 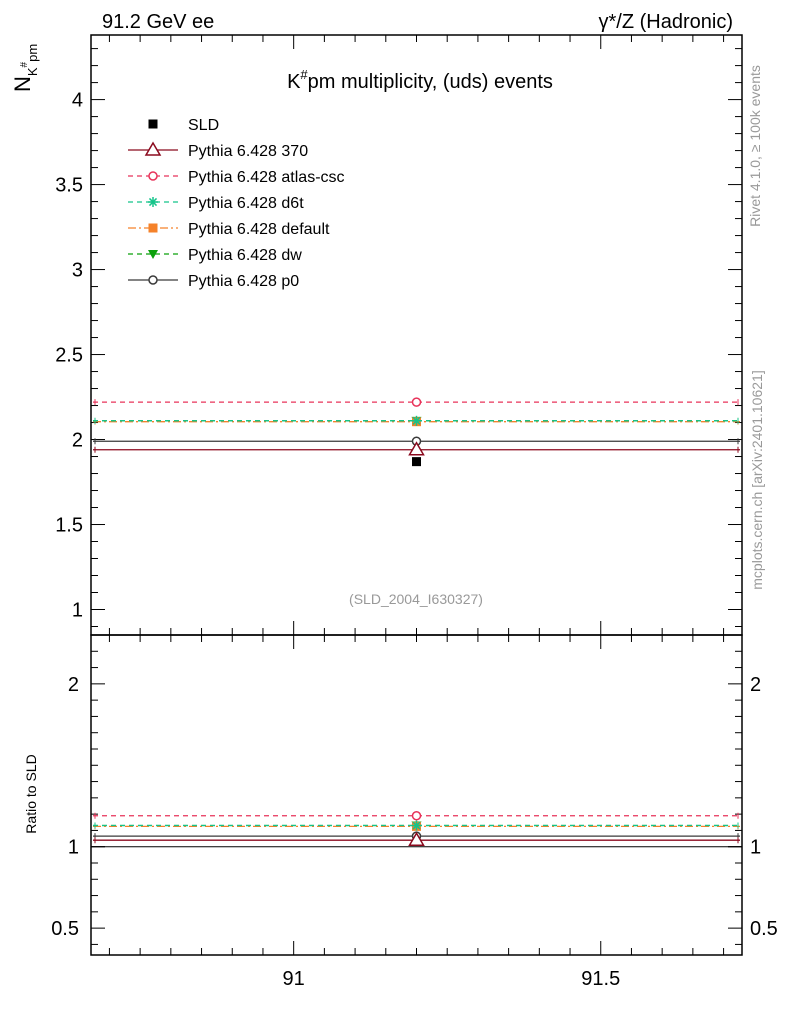 I want to click on main-y-axis-label: NK#pm, so click(x=25, y=68).